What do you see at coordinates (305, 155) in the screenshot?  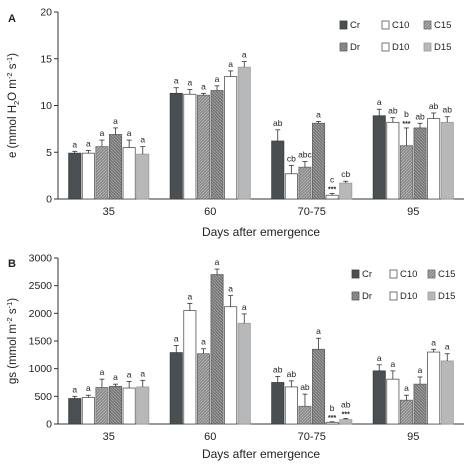 I see `significance-letter: abc` at bounding box center [305, 155].